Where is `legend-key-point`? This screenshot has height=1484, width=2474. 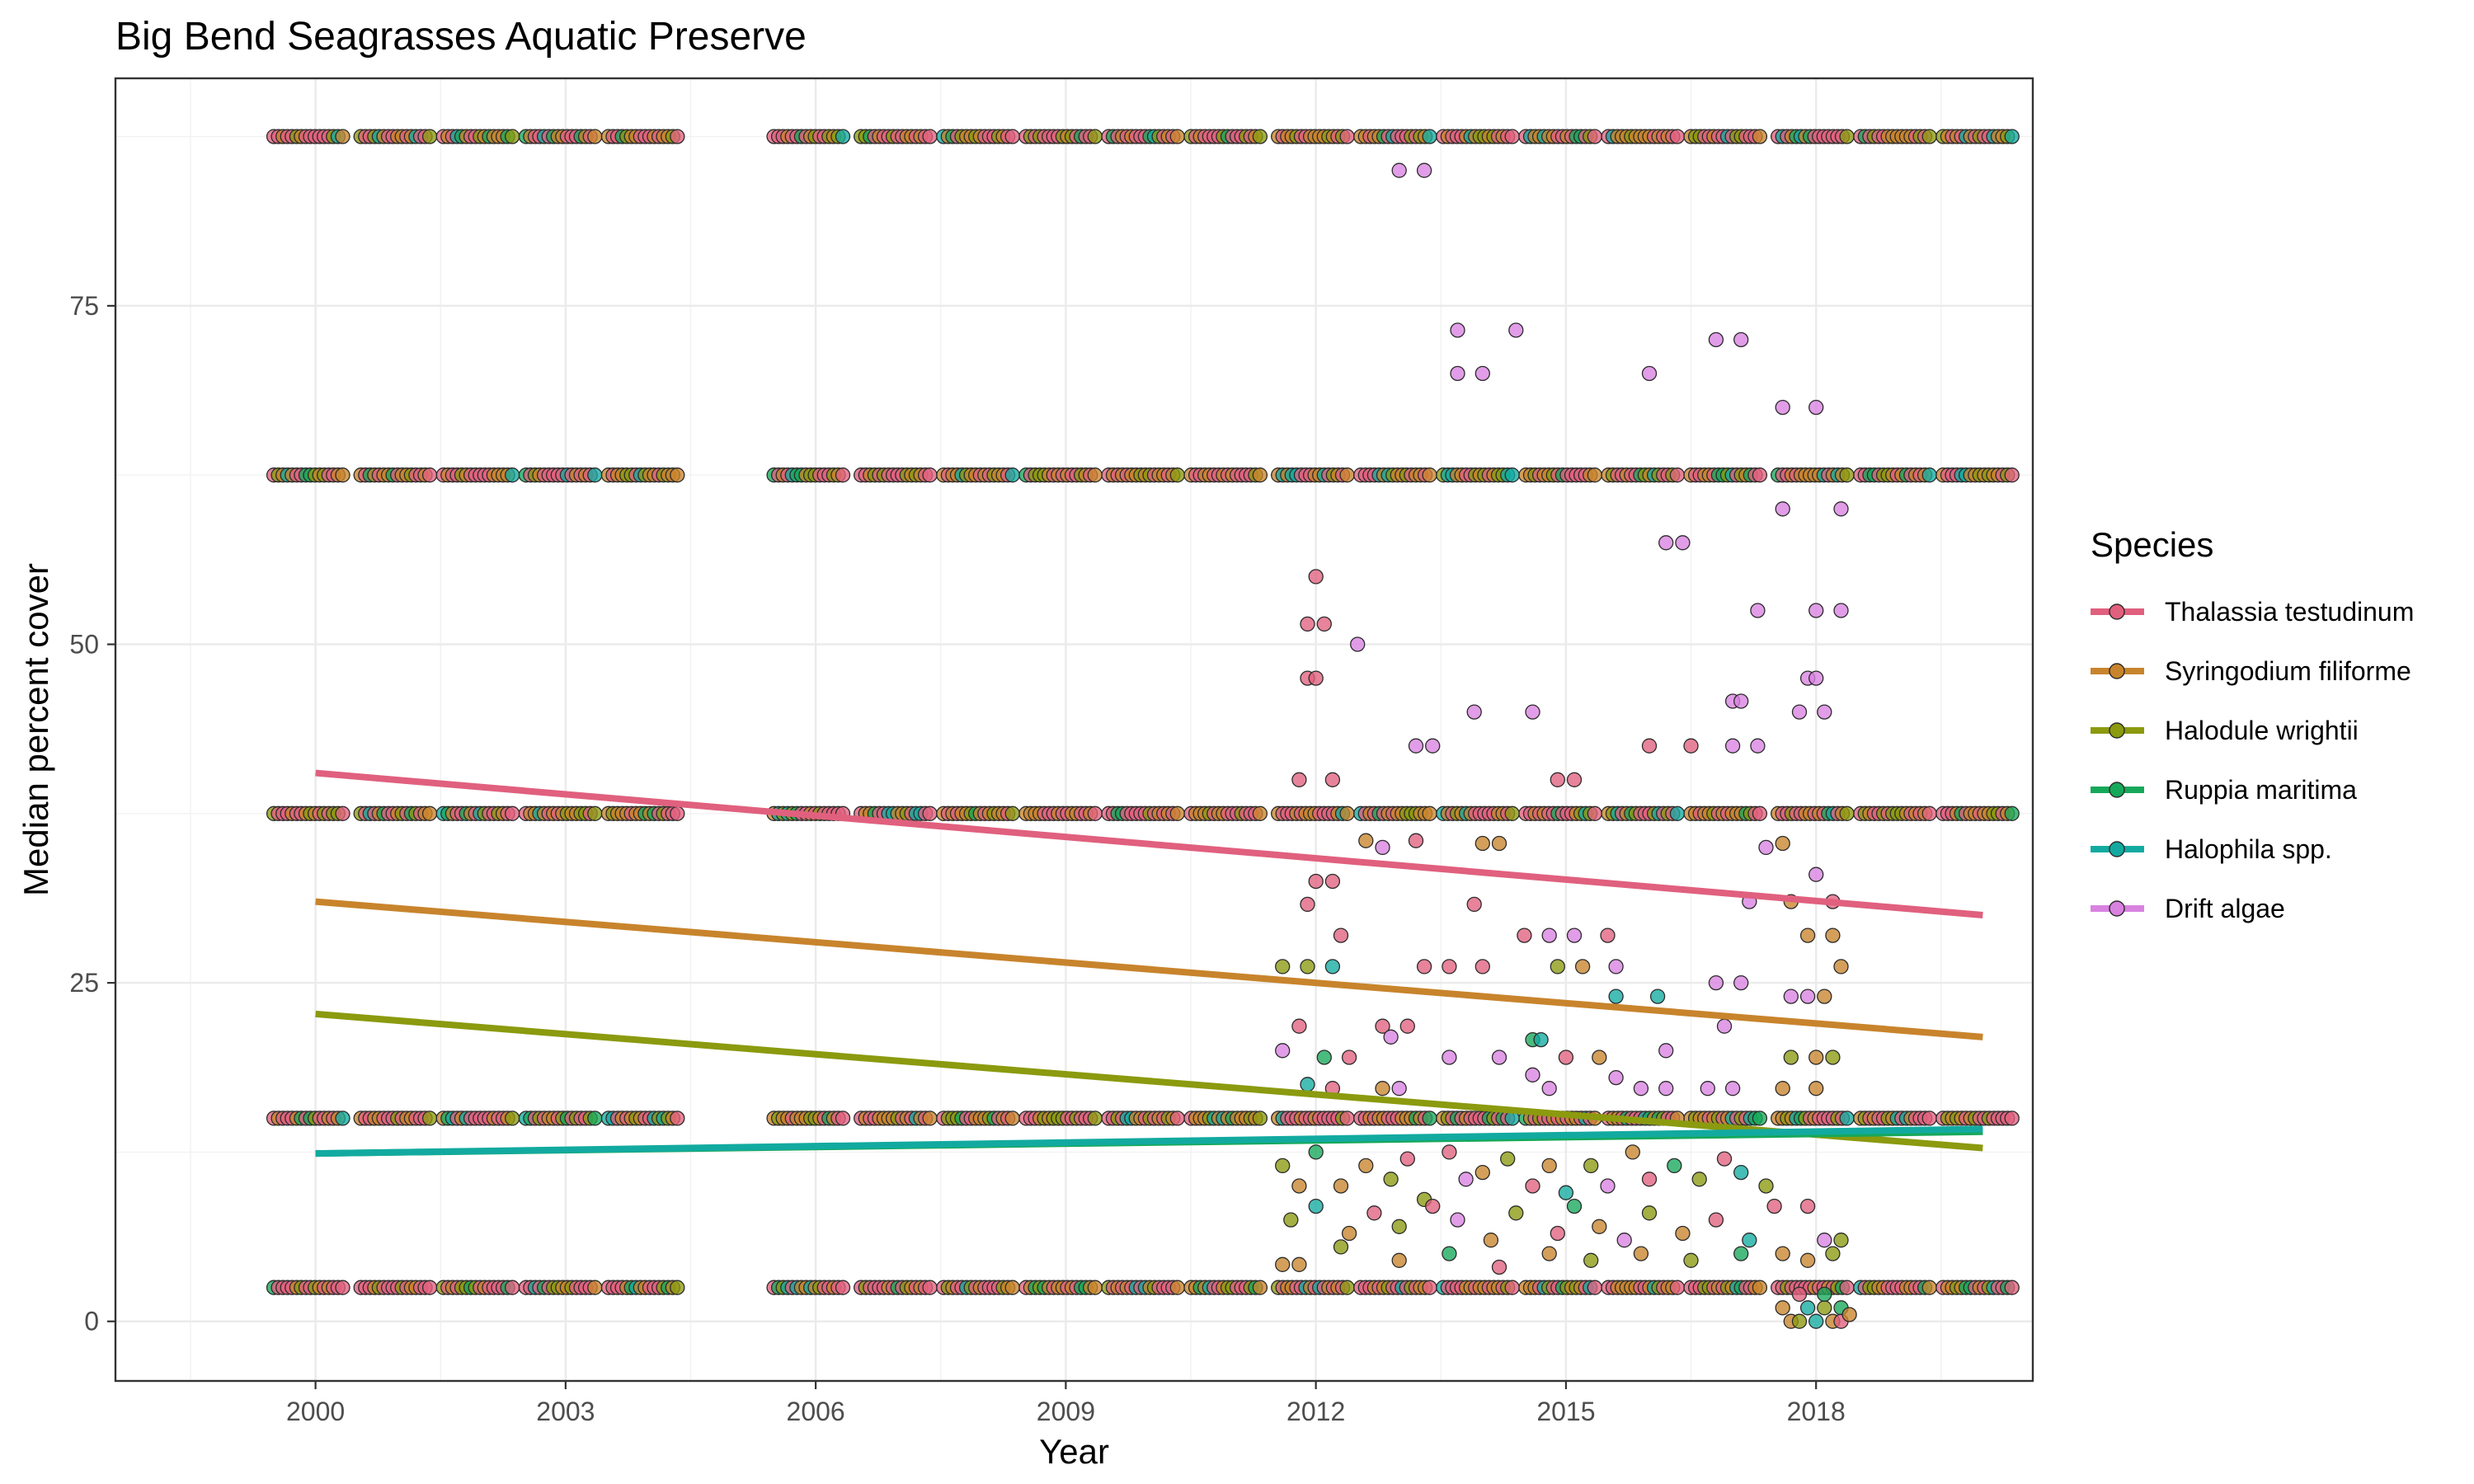
legend-key-point is located at coordinates (2117, 790).